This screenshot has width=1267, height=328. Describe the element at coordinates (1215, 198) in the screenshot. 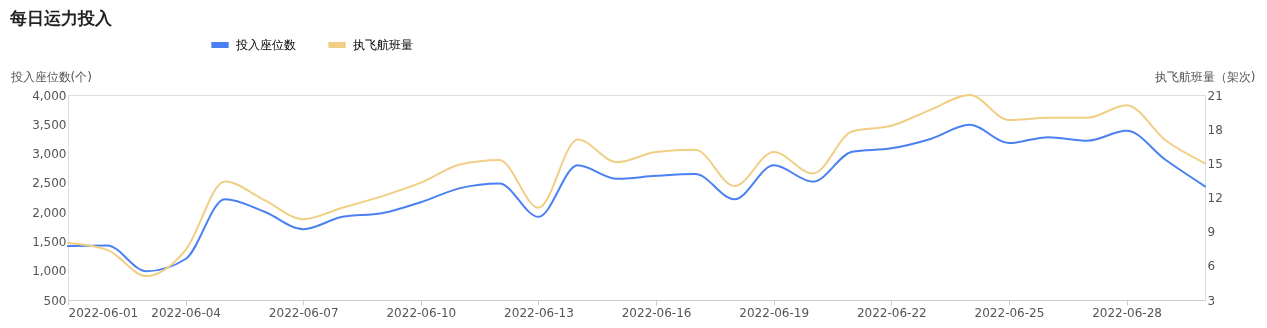

I see `y2-tick-label: 12` at that location.